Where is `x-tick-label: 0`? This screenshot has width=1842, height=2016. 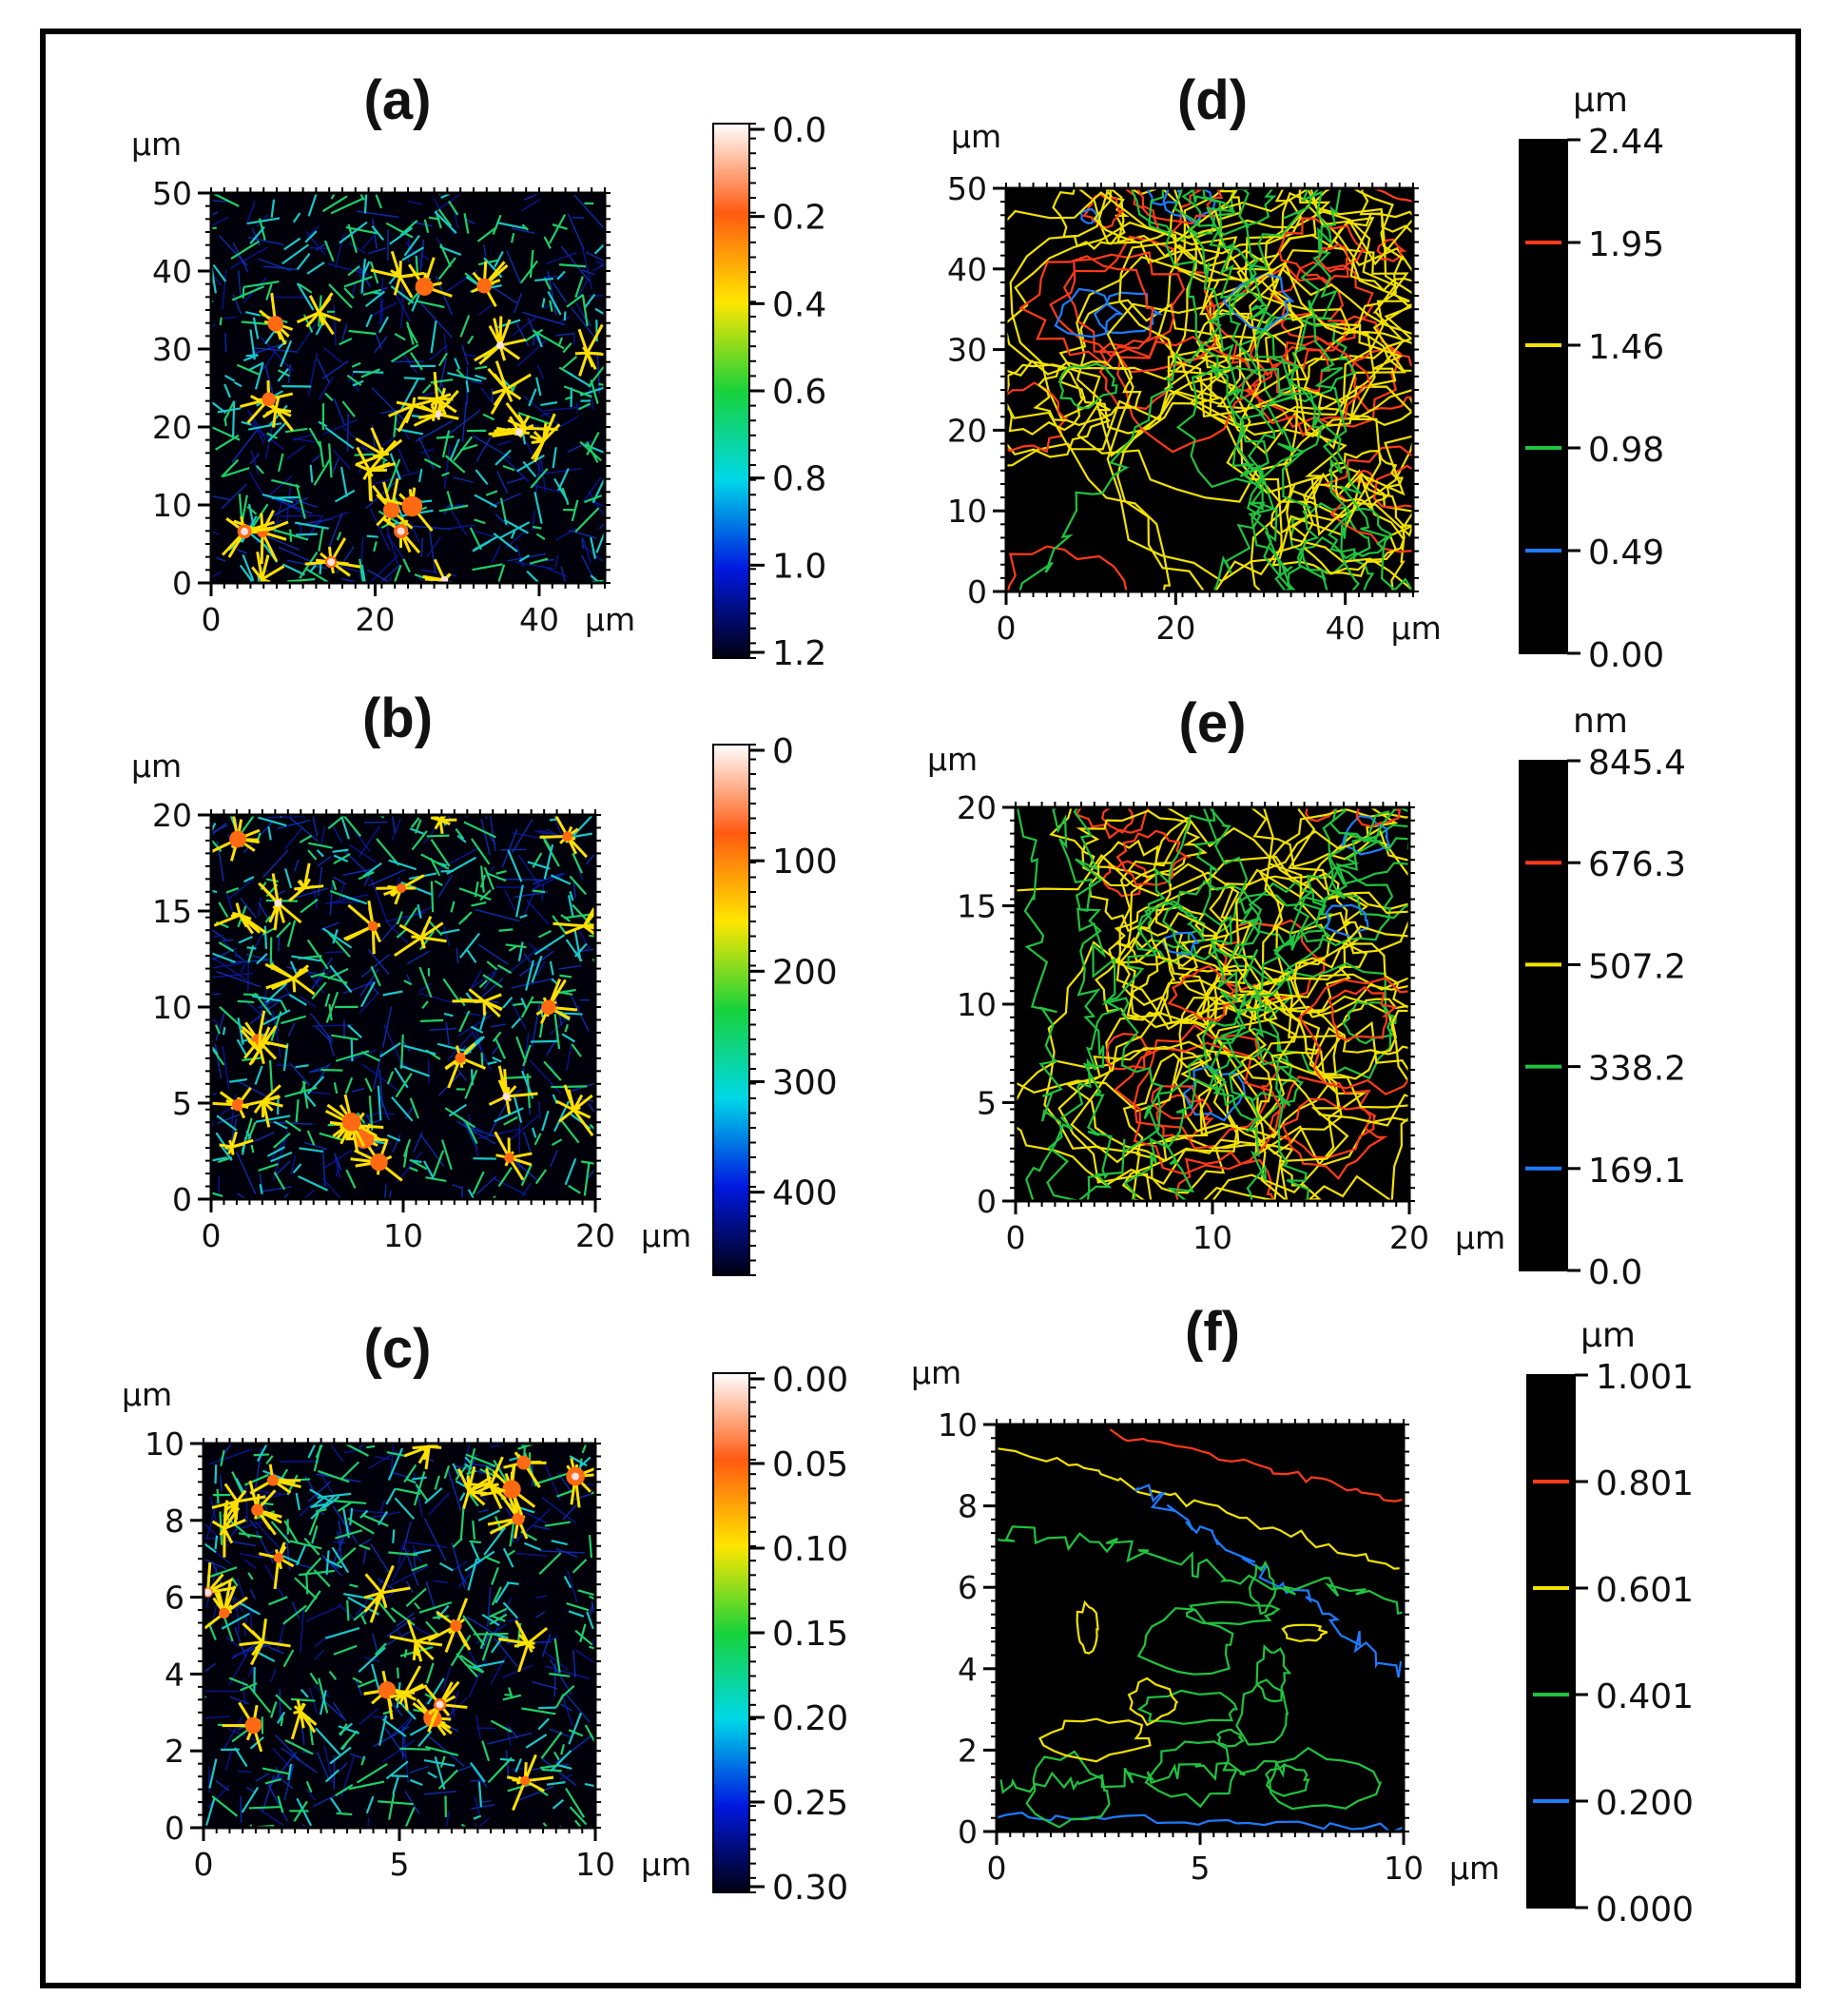 x-tick-label: 0 is located at coordinates (204, 1864).